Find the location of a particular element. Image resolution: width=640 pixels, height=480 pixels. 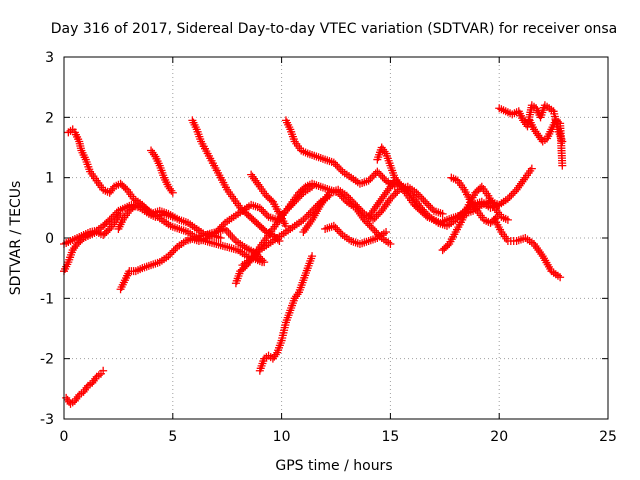

y-tick-label: 1 is located at coordinates (49, 179).